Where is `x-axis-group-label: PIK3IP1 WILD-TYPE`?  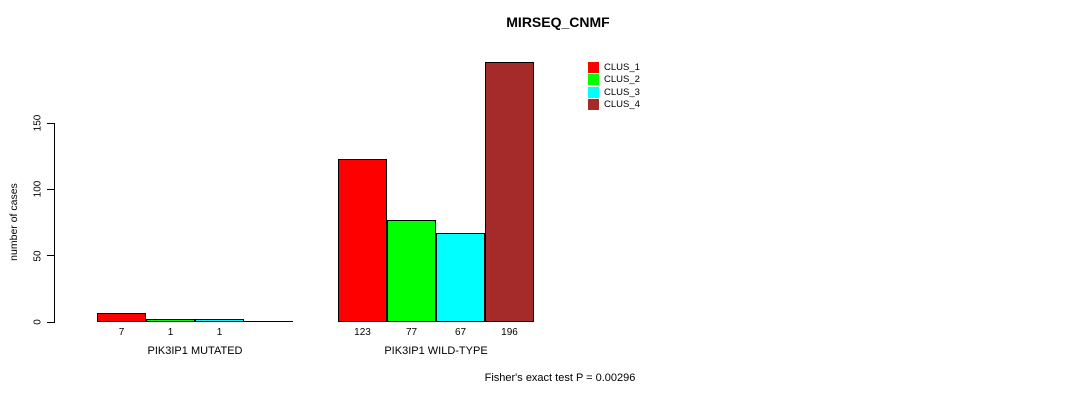
x-axis-group-label: PIK3IP1 WILD-TYPE is located at coordinates (436, 351).